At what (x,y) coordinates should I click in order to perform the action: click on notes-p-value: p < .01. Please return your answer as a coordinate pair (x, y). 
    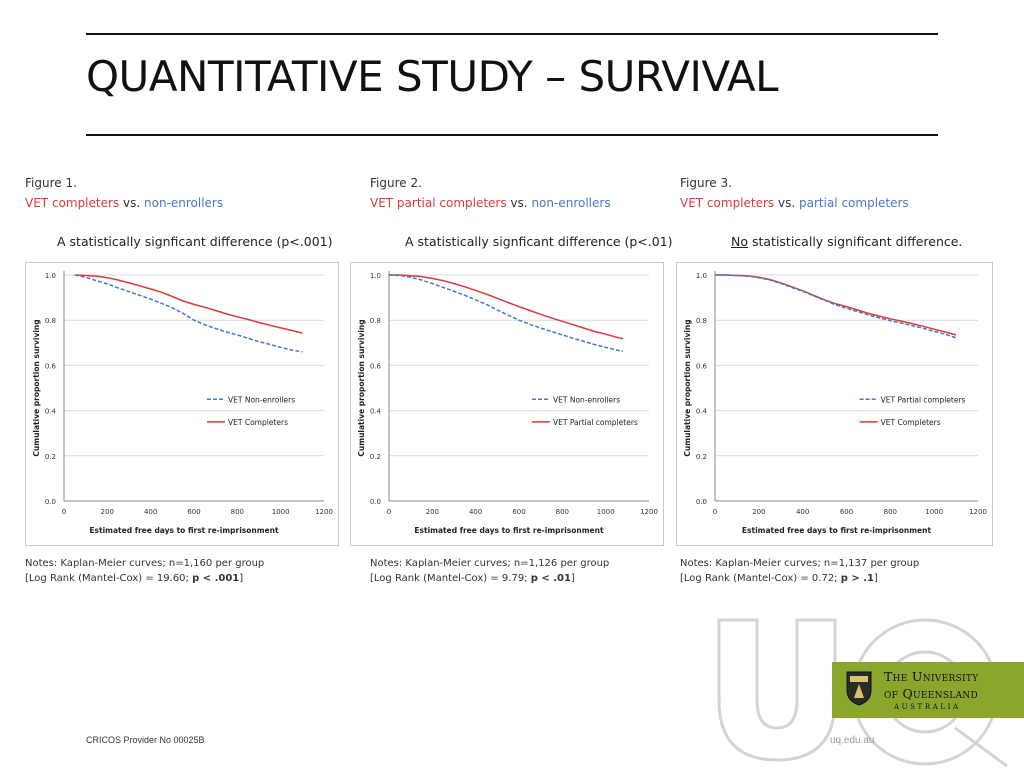
    Looking at the image, I should click on (550, 578).